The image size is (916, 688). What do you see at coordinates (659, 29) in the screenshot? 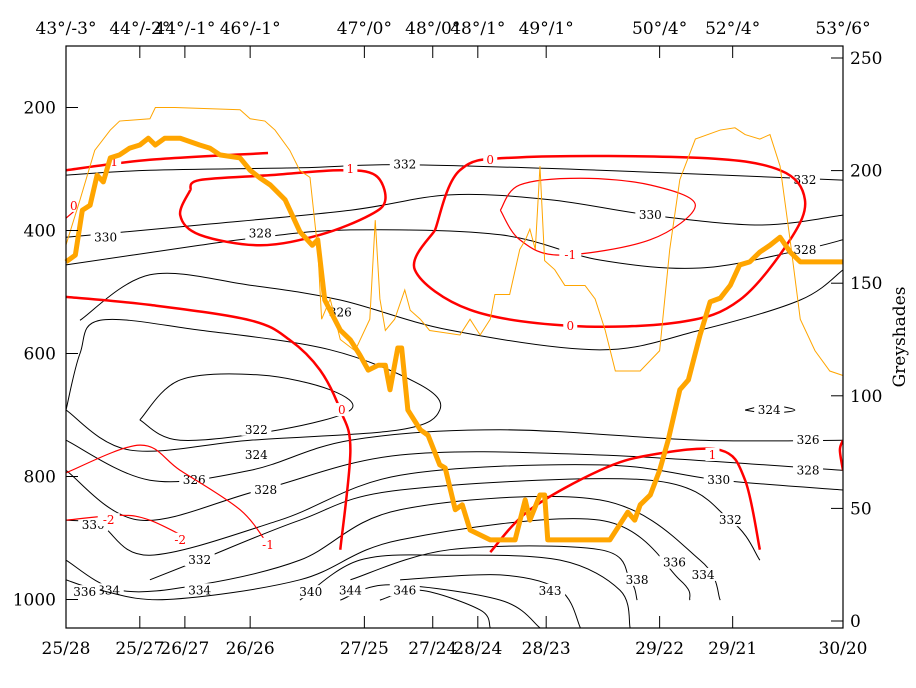
I see `station-top-label: 50°/4°` at bounding box center [659, 29].